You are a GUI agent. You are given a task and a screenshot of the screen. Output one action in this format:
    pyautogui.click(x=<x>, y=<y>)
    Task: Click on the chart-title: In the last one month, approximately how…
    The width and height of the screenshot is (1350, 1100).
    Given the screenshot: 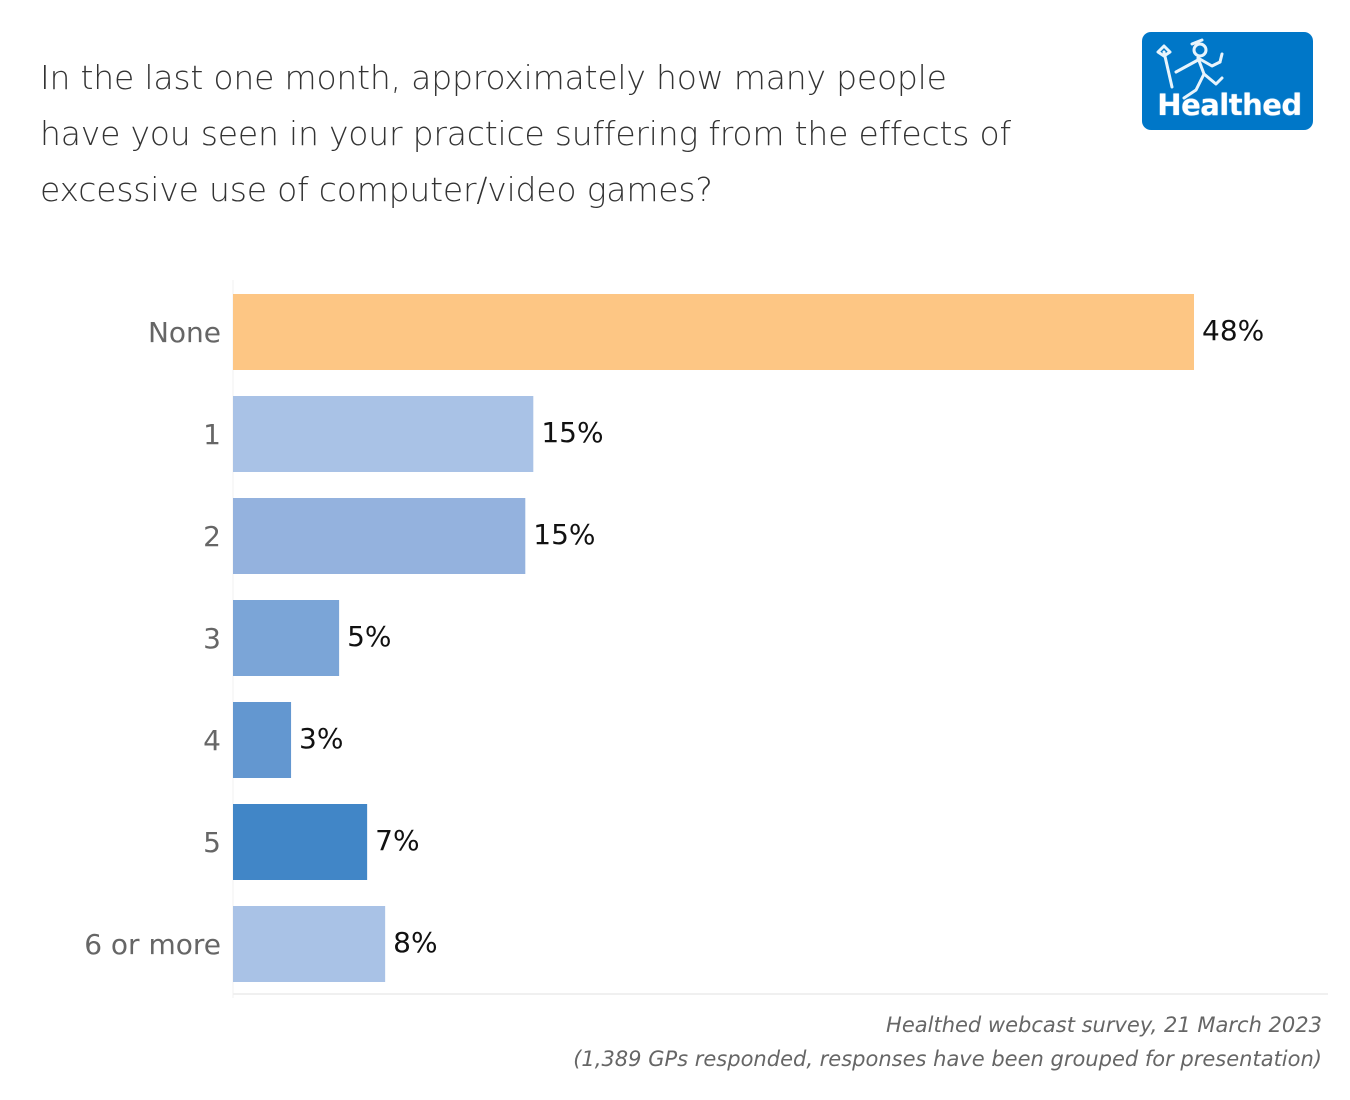 What is the action you would take?
    pyautogui.click(x=595, y=134)
    